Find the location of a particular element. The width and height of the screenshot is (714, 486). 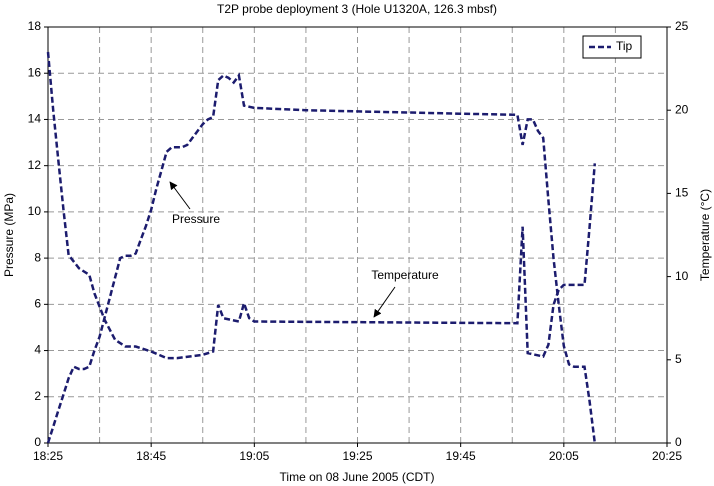

y-tick-label: 16 is located at coordinates (35, 72).